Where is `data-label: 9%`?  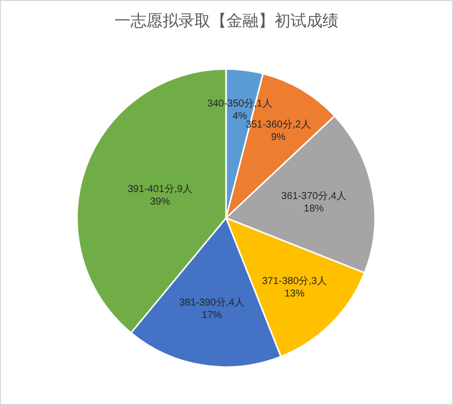
data-label: 9% is located at coordinates (278, 137).